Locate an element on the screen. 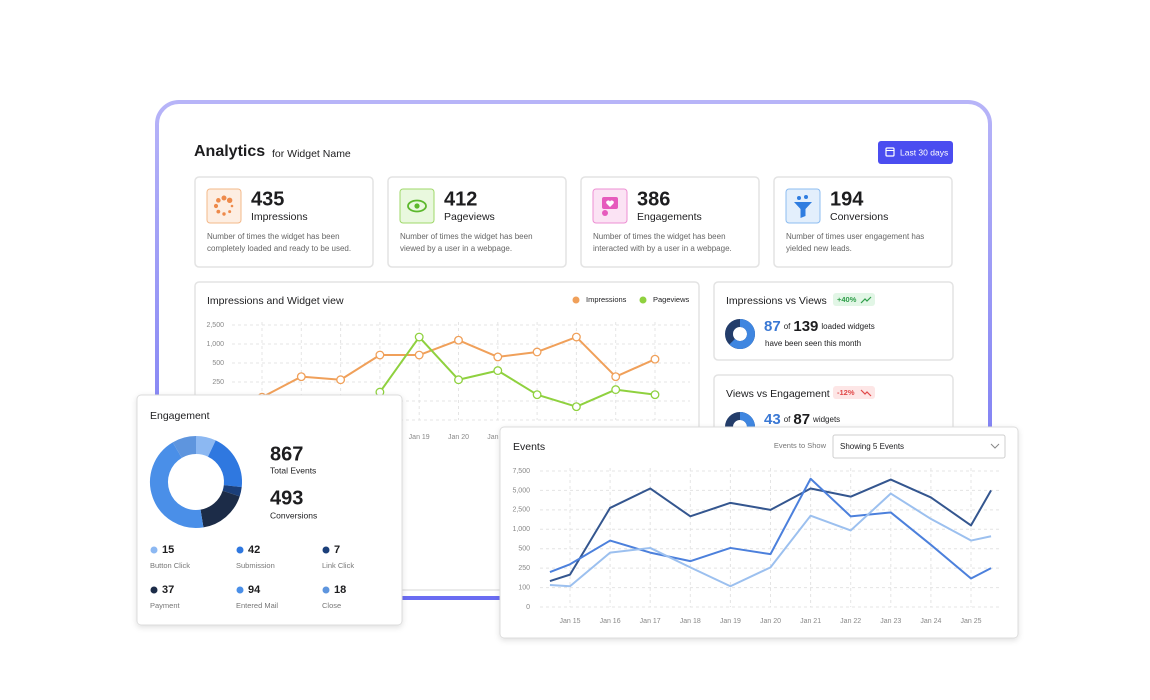 This screenshot has width=1150, height=700. icon-eye is located at coordinates (417, 206).